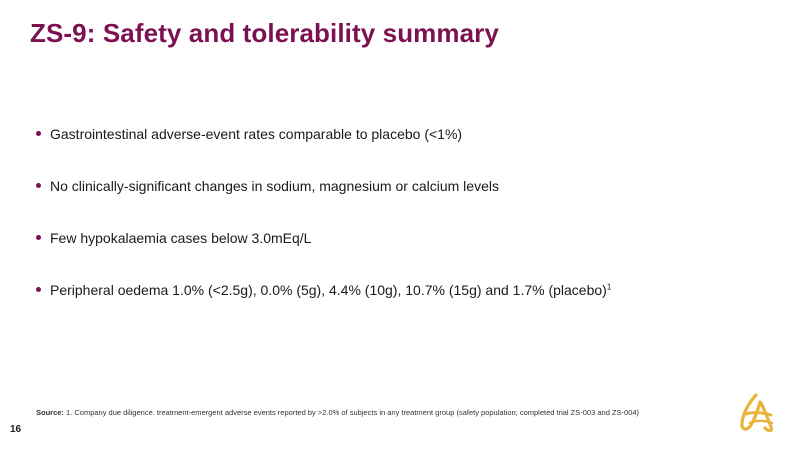  I want to click on page-number: 16, so click(16, 429).